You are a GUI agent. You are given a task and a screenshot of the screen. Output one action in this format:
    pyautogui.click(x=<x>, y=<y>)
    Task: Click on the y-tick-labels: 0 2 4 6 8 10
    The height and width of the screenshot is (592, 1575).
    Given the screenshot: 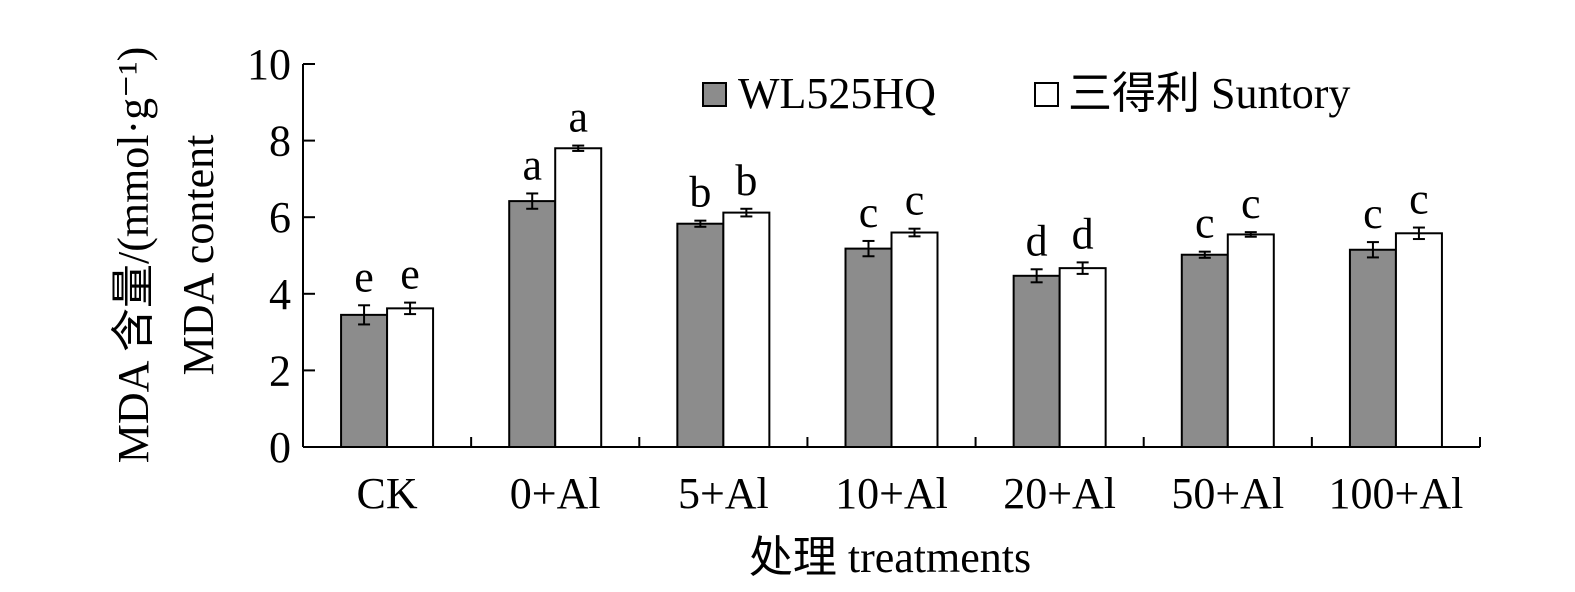 What is the action you would take?
    pyautogui.click(x=269, y=256)
    